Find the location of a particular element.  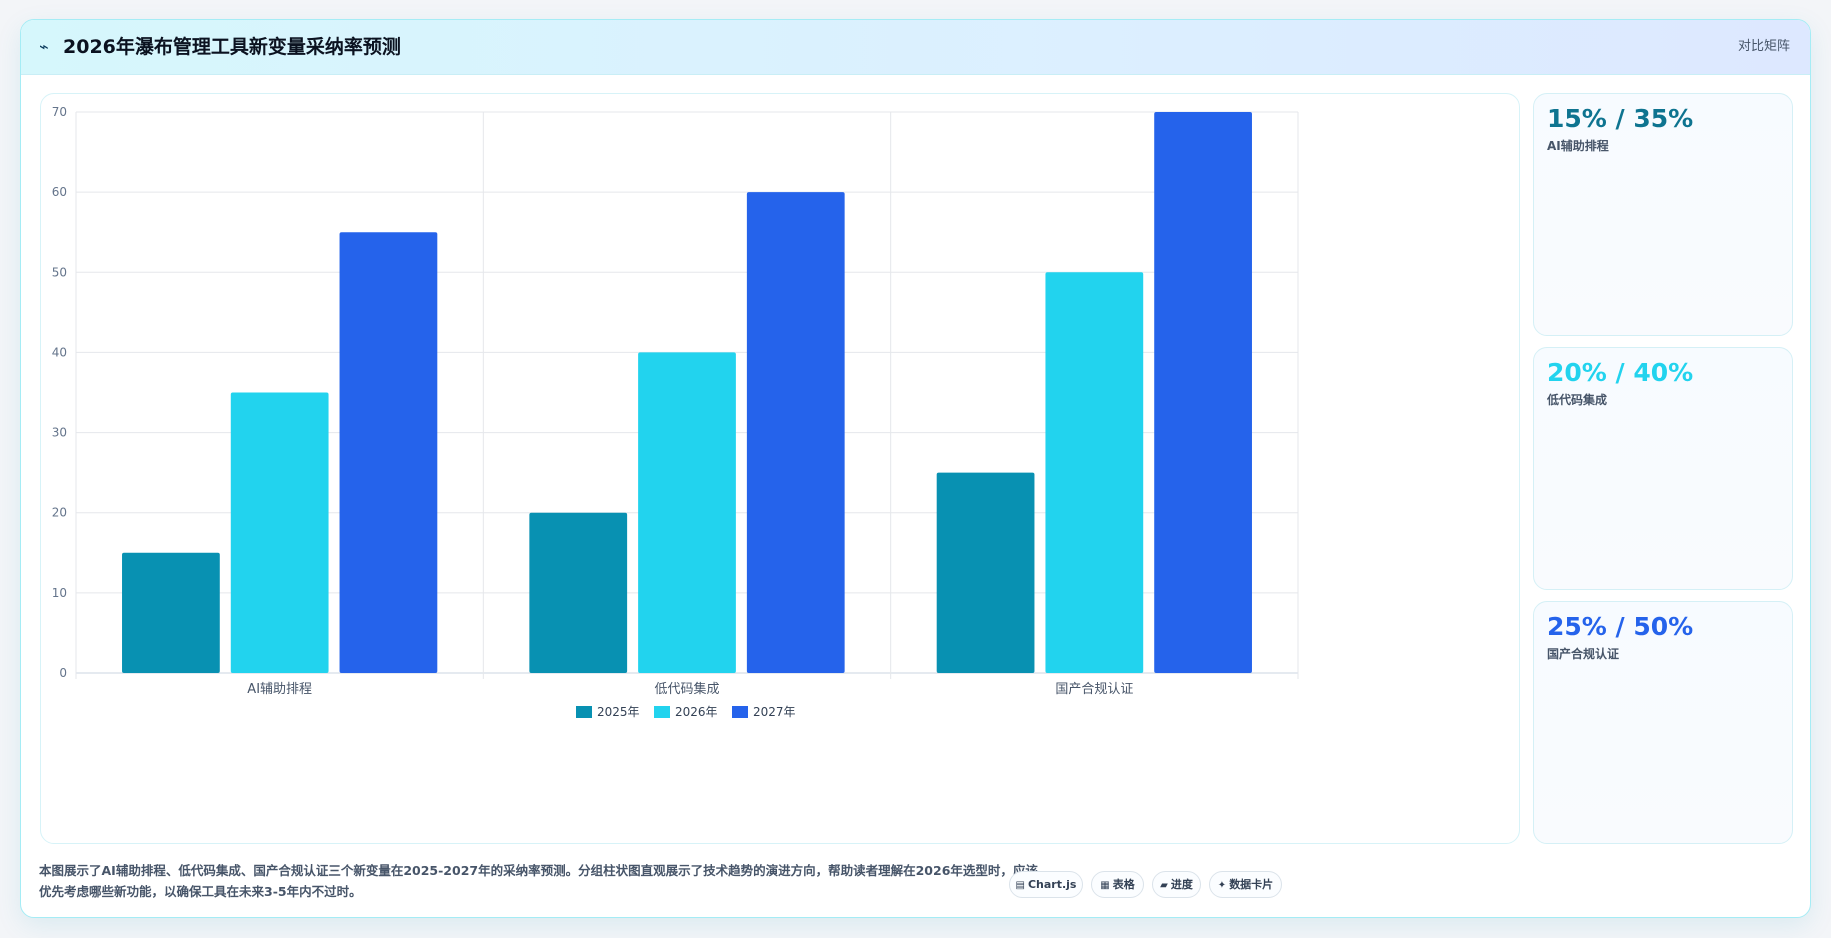

pill-table: ▦ 表格 is located at coordinates (1117, 884).